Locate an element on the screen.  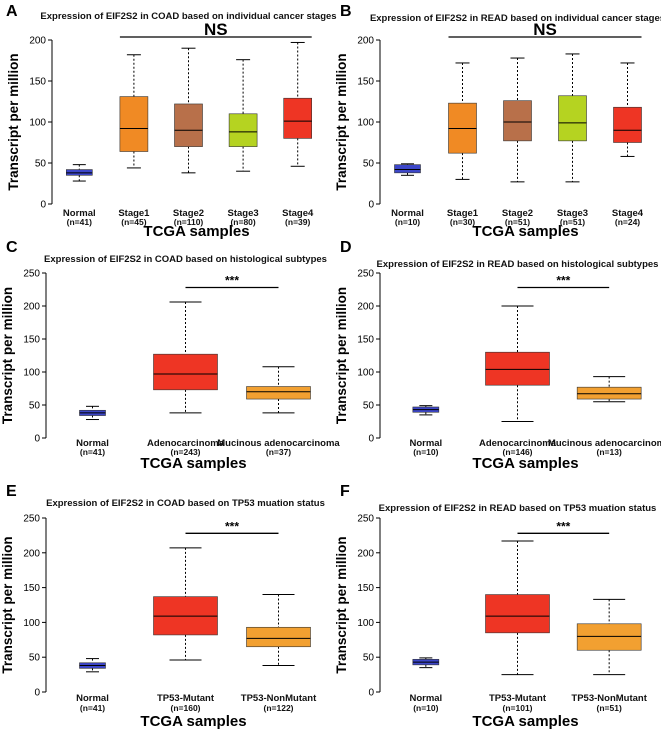
sample-size-label: (n=30) is located at coordinates (462, 222).